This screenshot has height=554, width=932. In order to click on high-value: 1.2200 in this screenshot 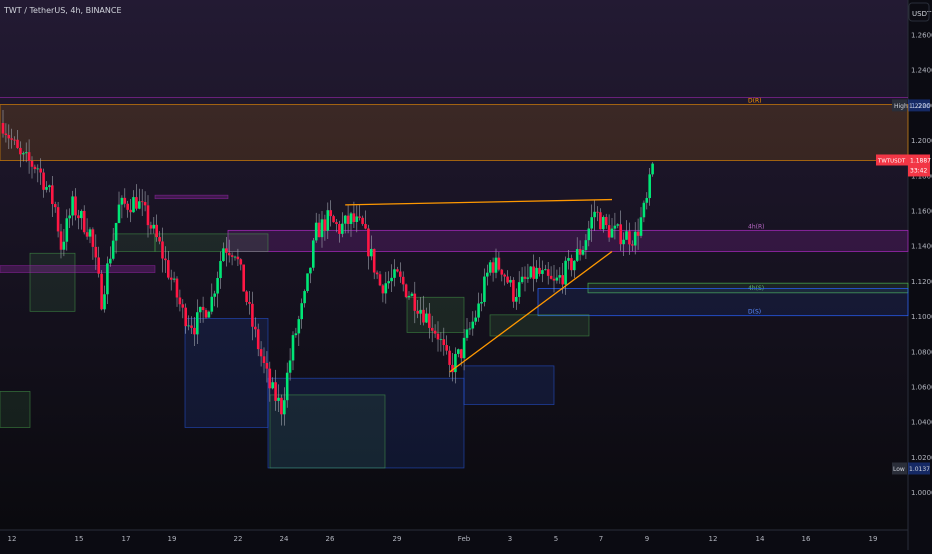, I will do `click(919, 106)`.